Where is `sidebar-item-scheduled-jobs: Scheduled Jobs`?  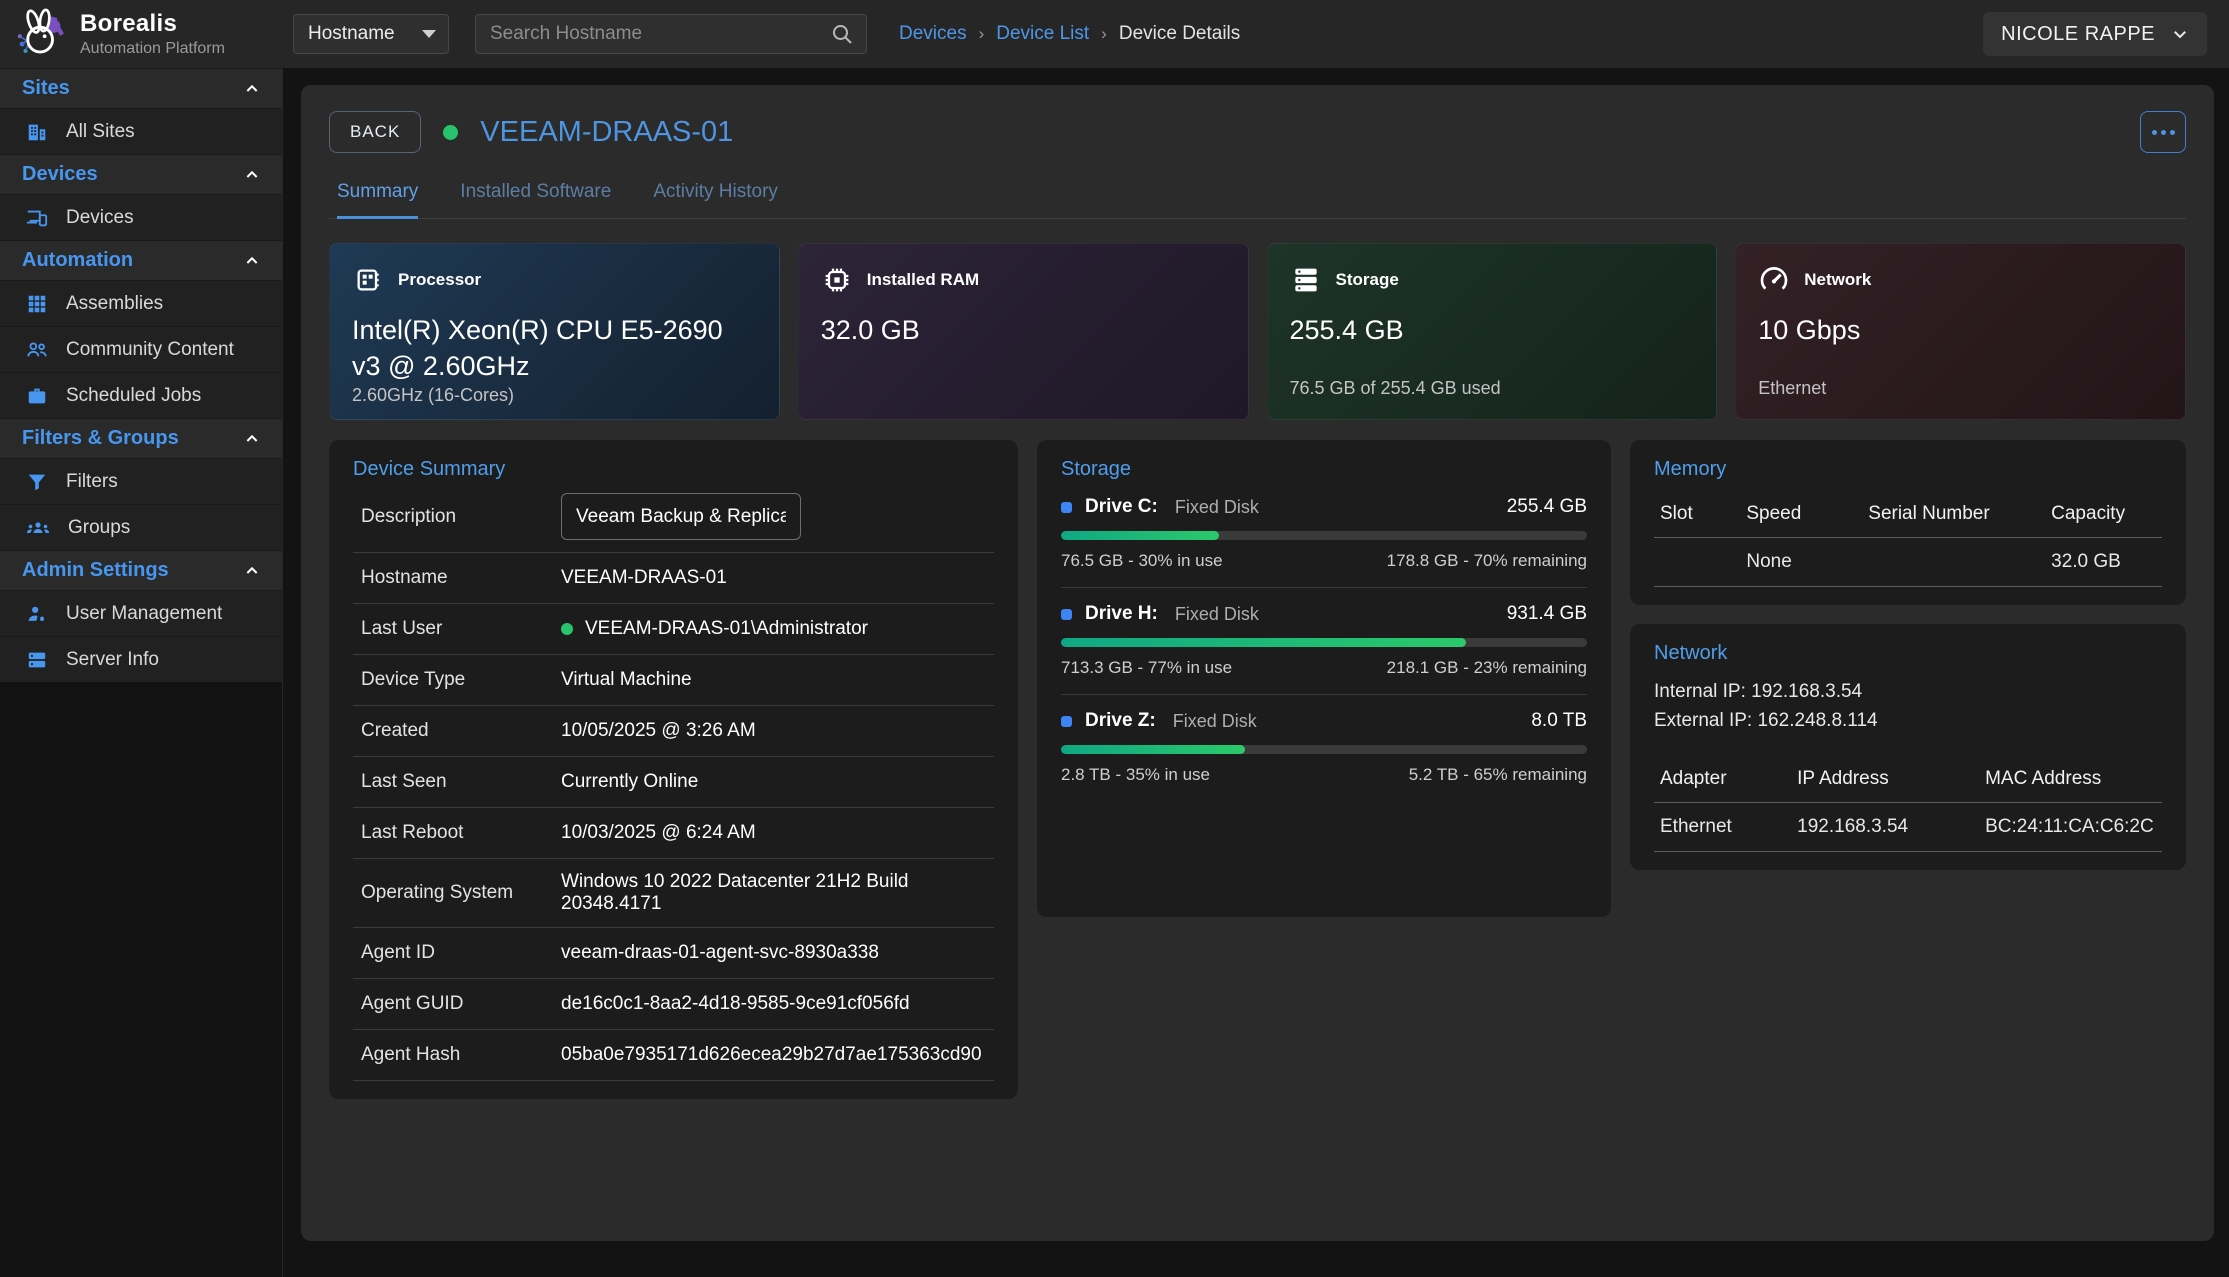 sidebar-item-scheduled-jobs: Scheduled Jobs is located at coordinates (141, 395).